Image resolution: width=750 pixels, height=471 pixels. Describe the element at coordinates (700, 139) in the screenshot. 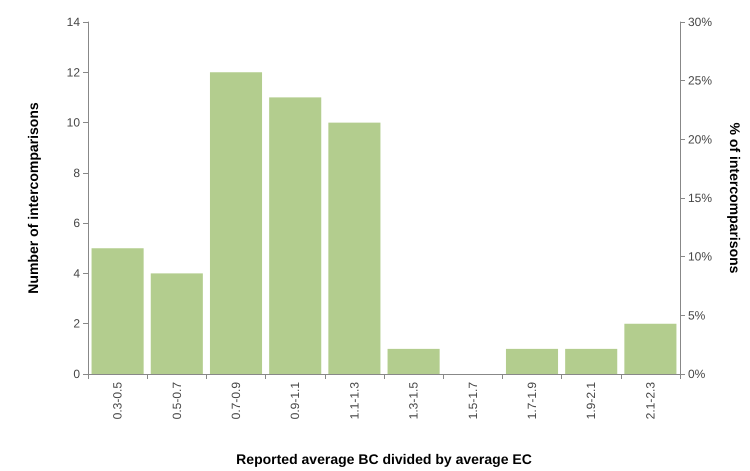

I see `y2-tick-label: 20%` at that location.